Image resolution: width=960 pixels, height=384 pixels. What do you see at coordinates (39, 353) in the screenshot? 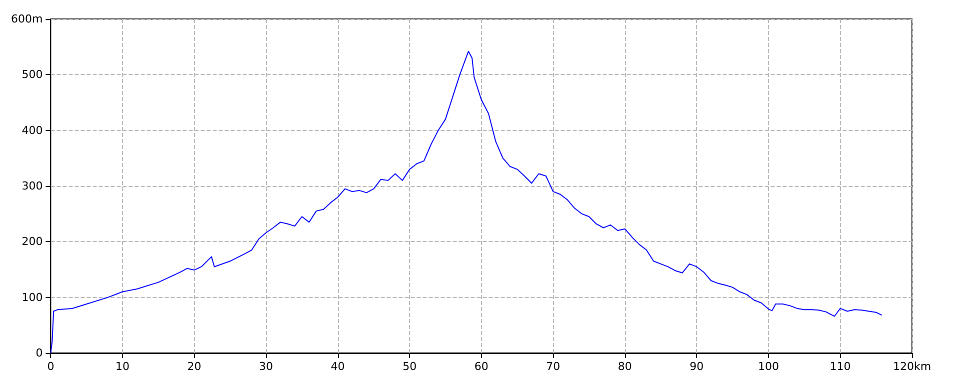
I see `y-tick-label: 0` at bounding box center [39, 353].